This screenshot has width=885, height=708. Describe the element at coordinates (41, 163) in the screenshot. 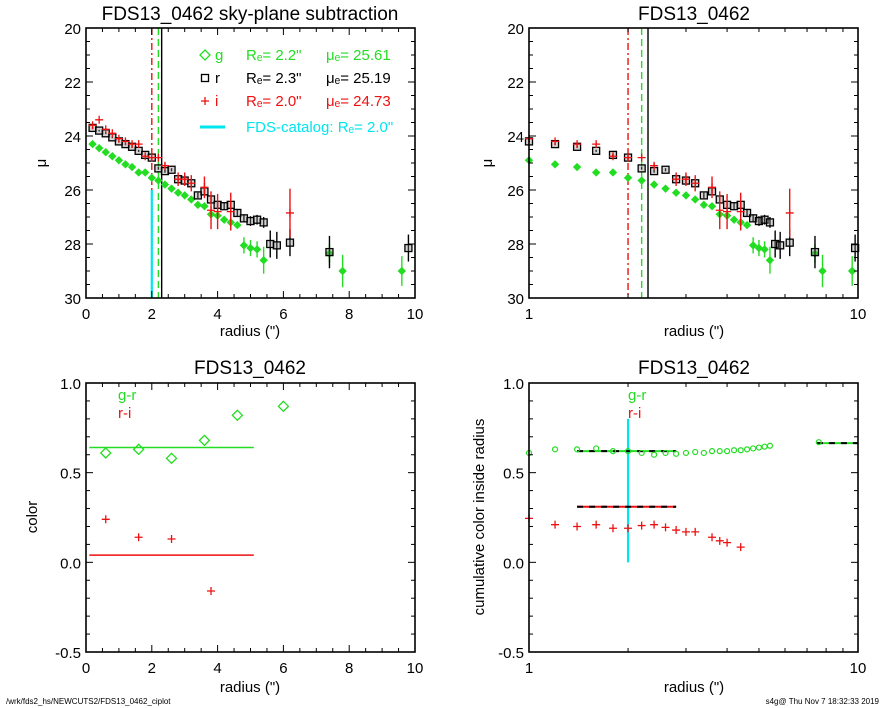

I see `y-axis-label: μ` at that location.